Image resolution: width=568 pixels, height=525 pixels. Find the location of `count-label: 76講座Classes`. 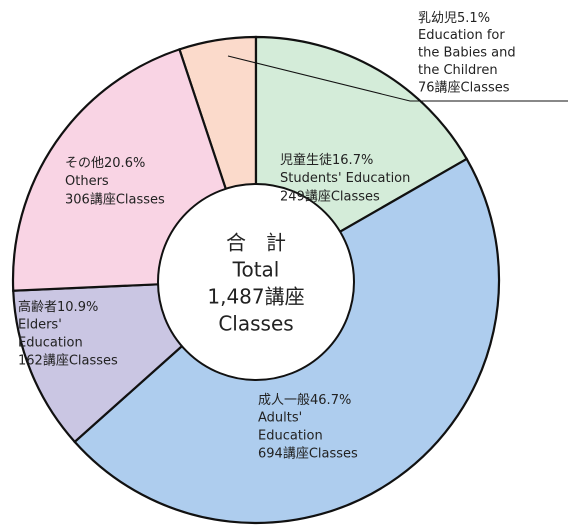

count-label: 76講座Classes is located at coordinates (464, 88).